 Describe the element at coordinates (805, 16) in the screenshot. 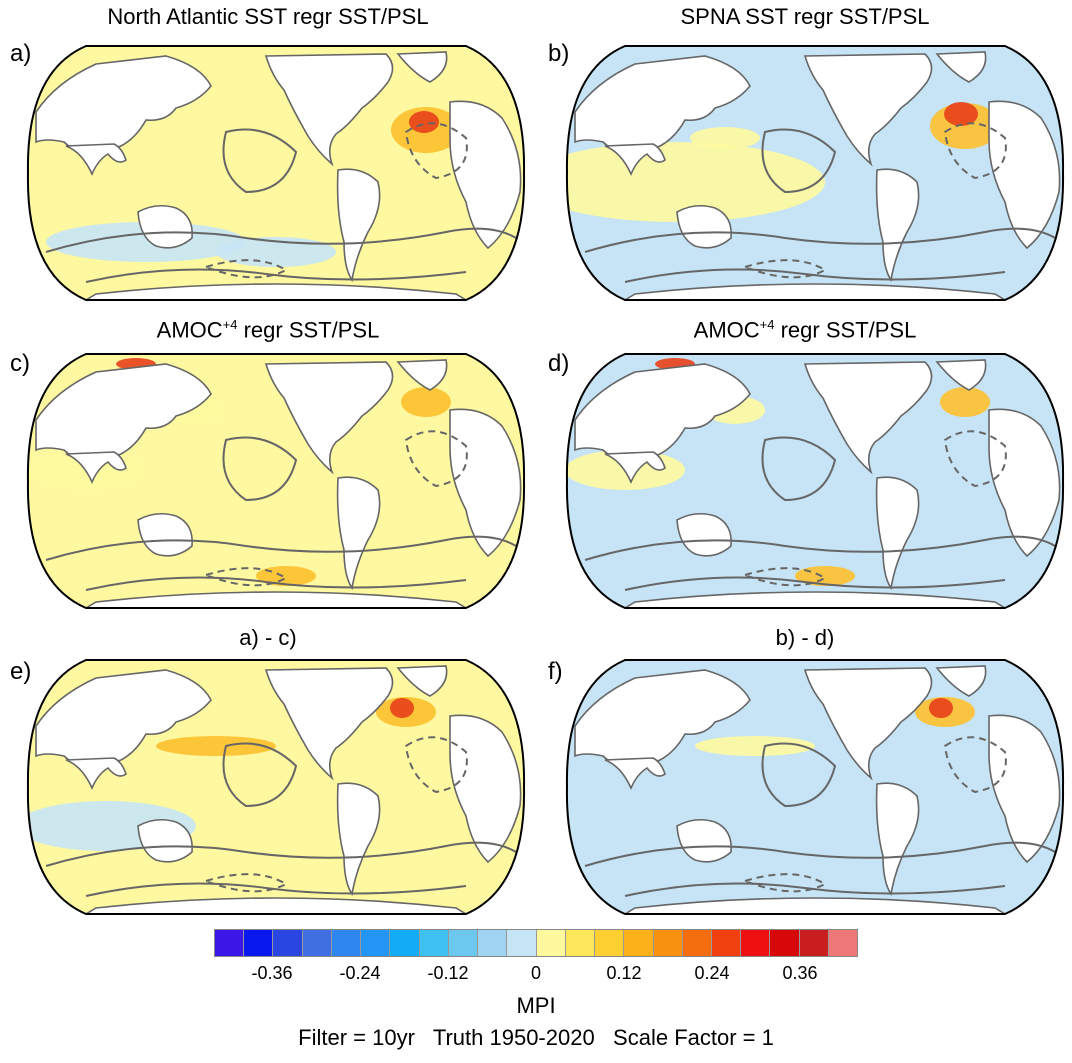

I see `panel-b-title: SPNA SST regr SST/PSL` at that location.